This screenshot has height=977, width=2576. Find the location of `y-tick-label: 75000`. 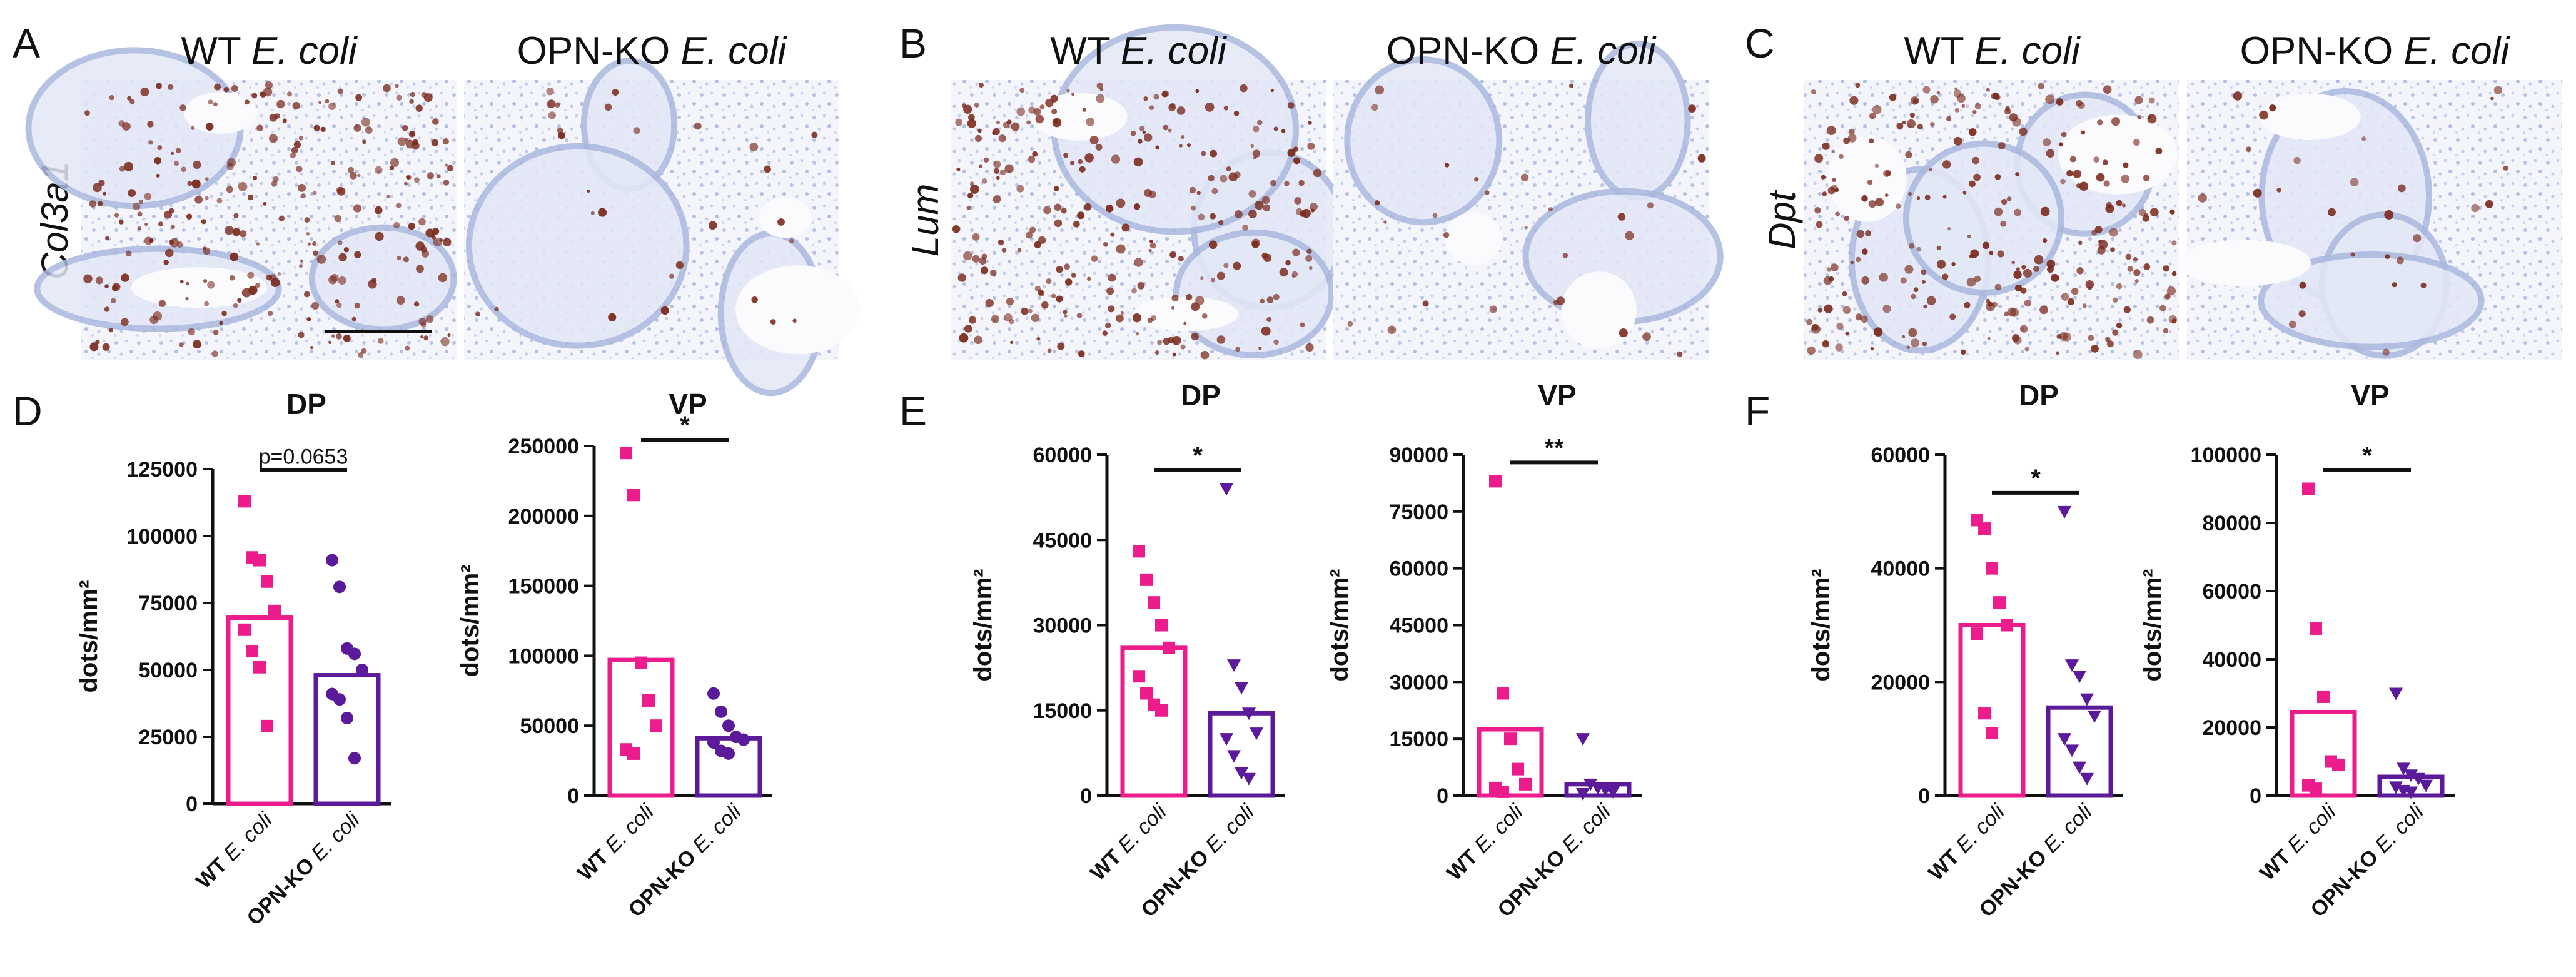

y-tick-label: 75000 is located at coordinates (1418, 512).